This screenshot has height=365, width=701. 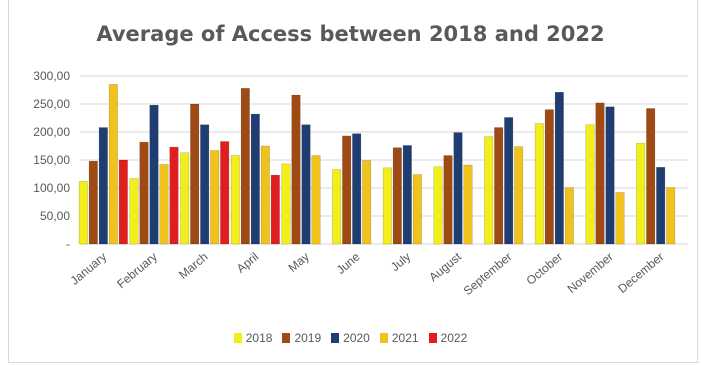 I want to click on legend-label: 2021, so click(x=405, y=338).